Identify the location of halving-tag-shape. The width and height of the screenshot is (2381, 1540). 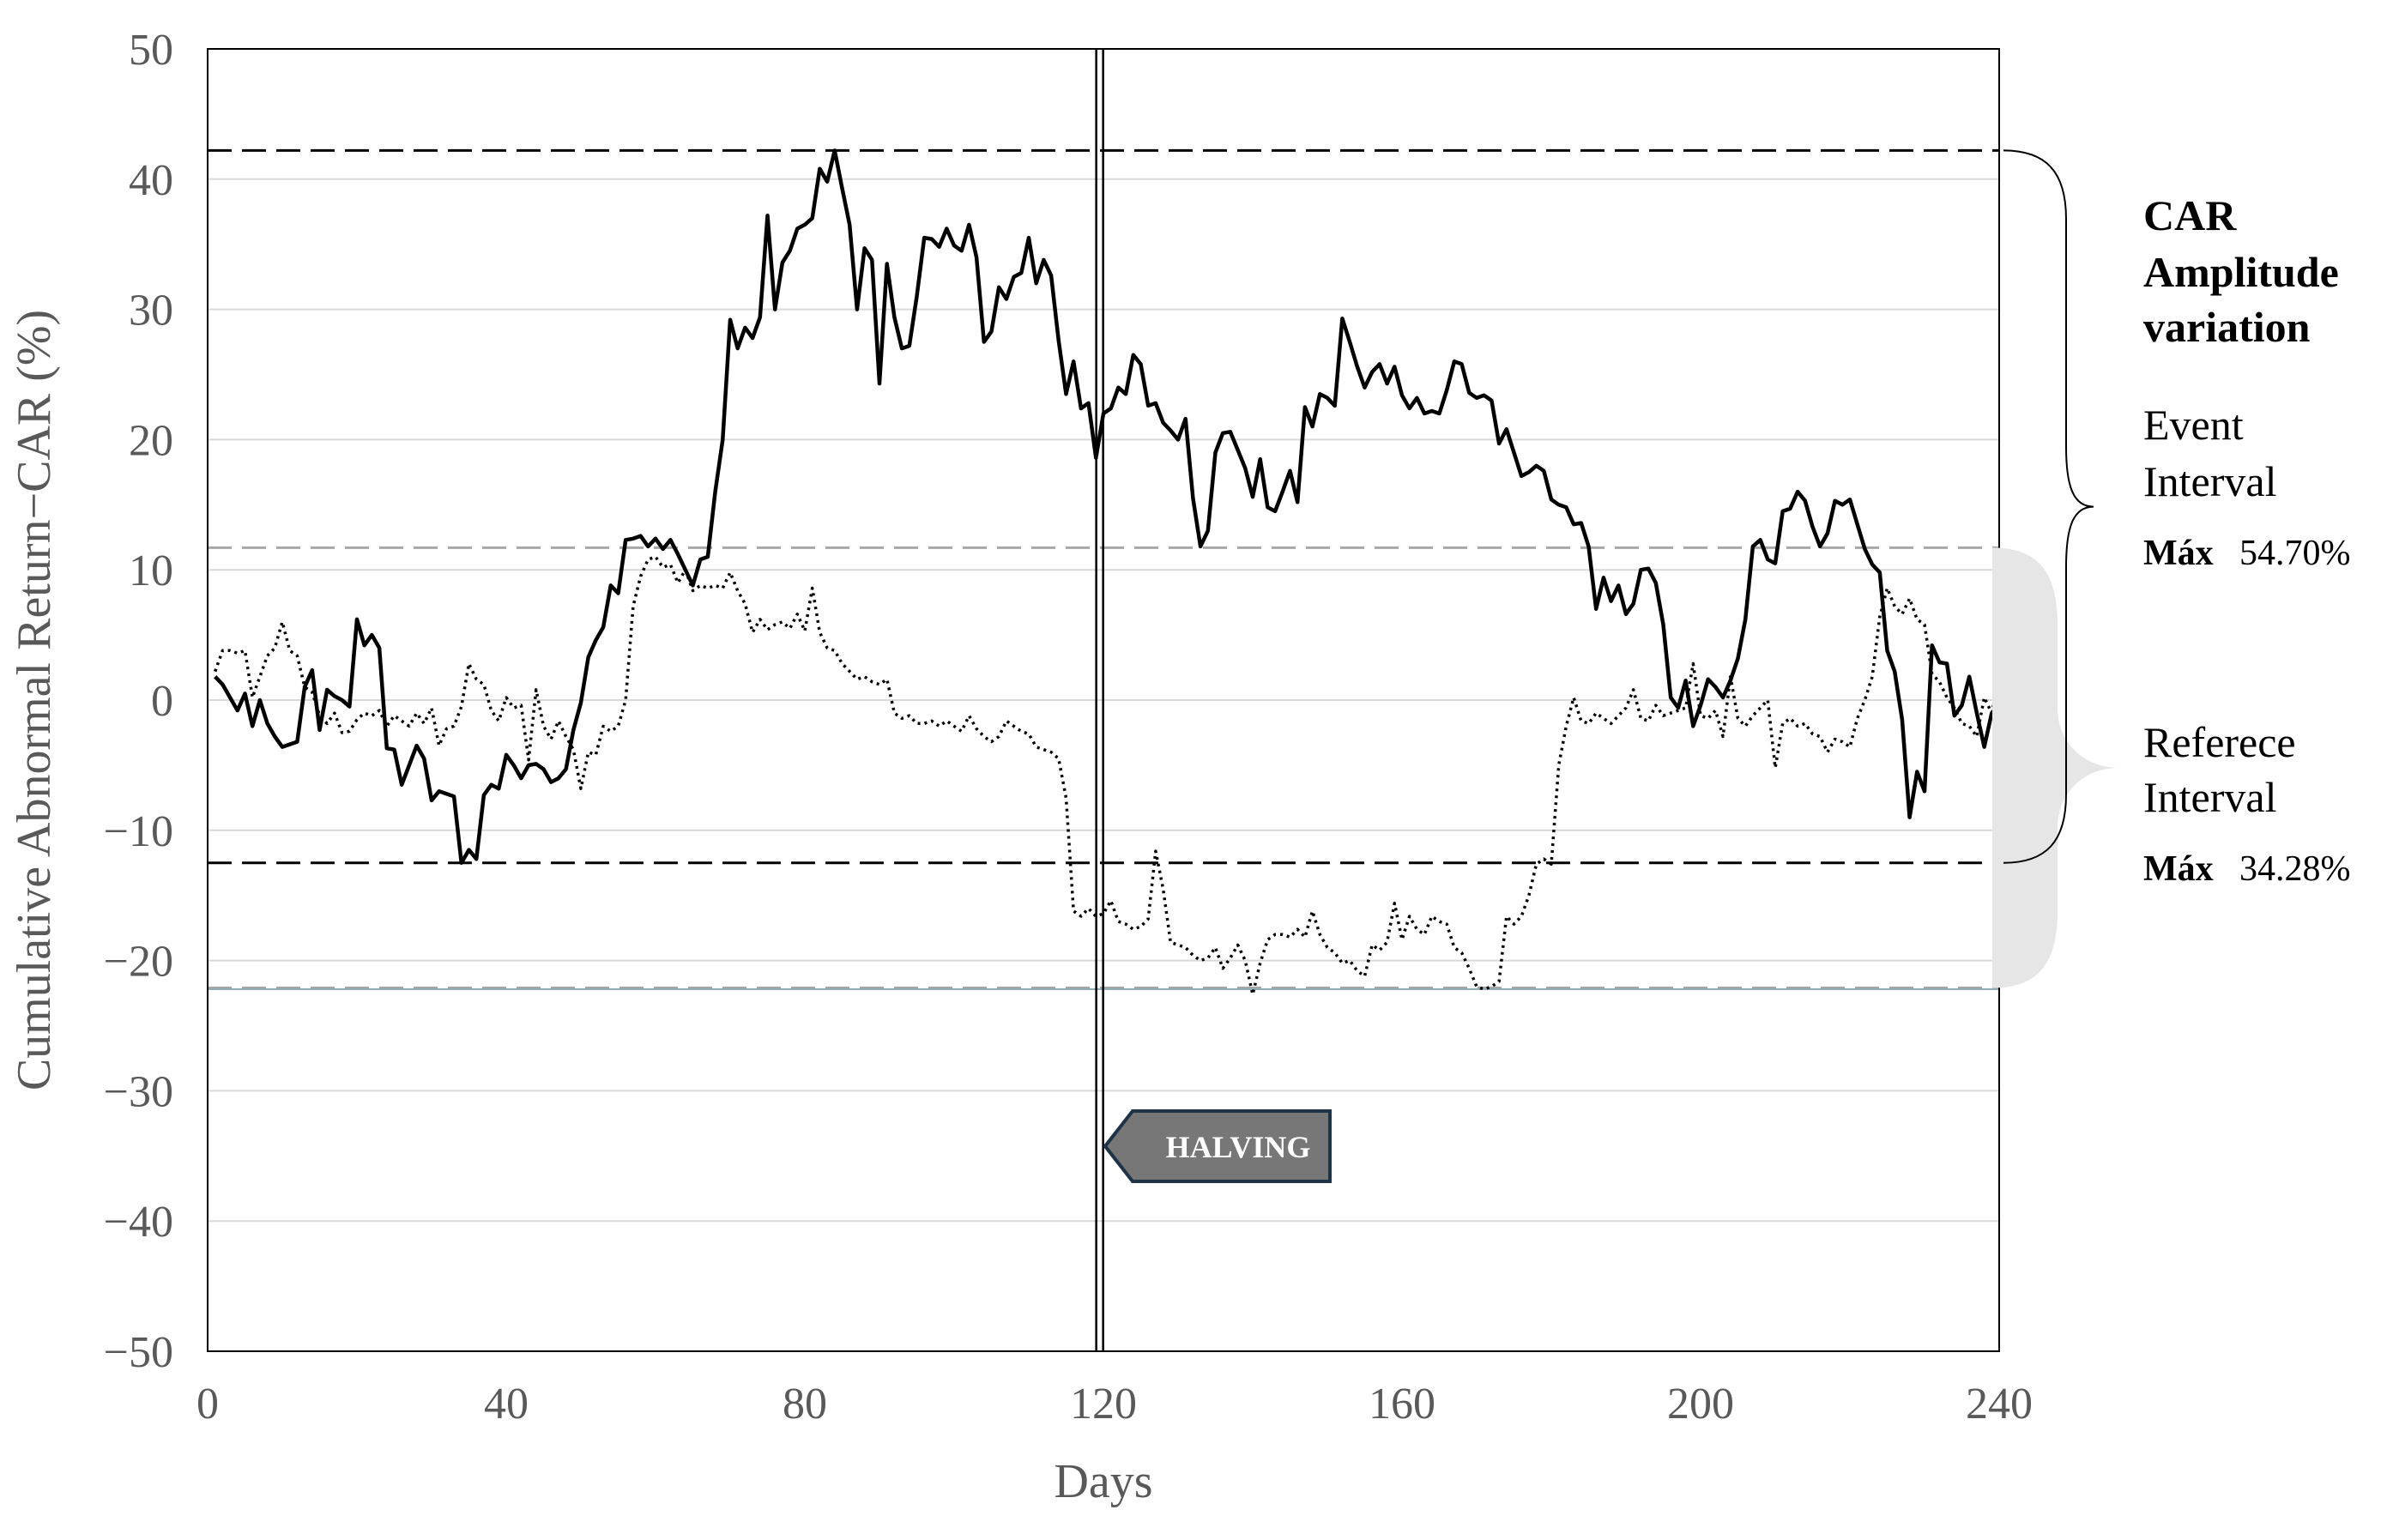
(1217, 1146).